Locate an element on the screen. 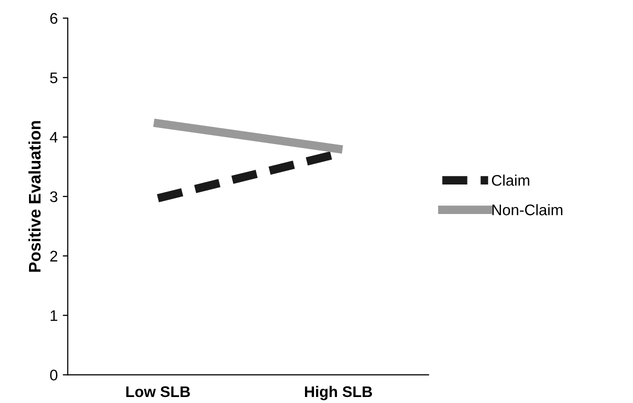 The height and width of the screenshot is (403, 633). y-axis-title: Positive Evaluation is located at coordinates (34, 196).